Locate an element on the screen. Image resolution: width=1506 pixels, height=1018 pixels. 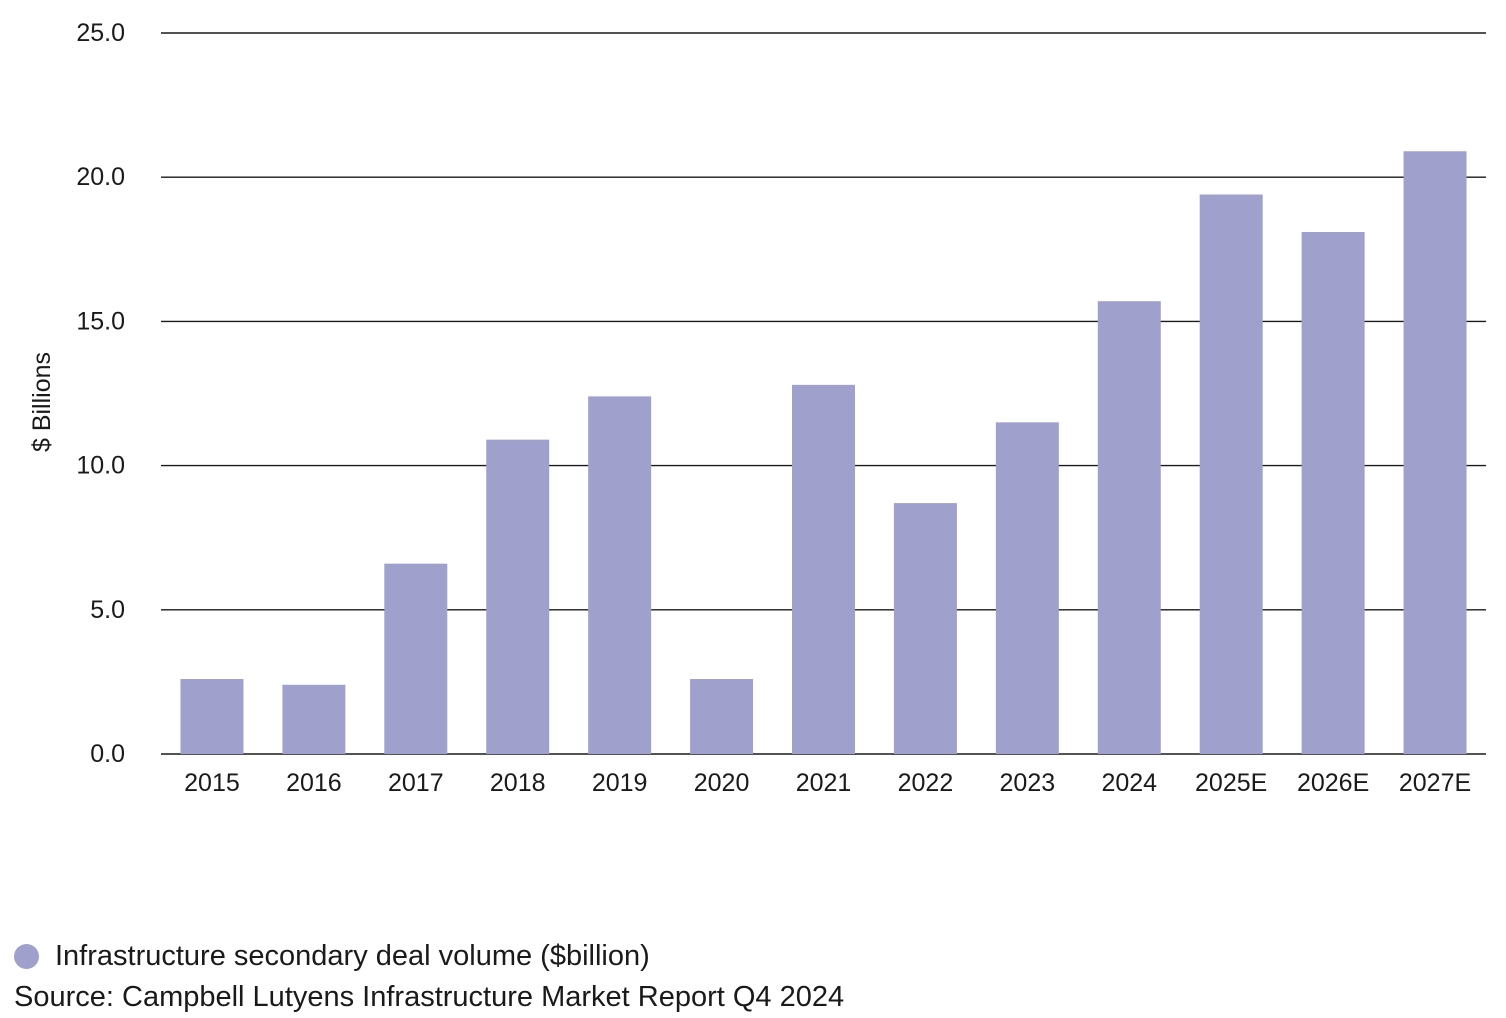
bar-2015 is located at coordinates (212, 716).